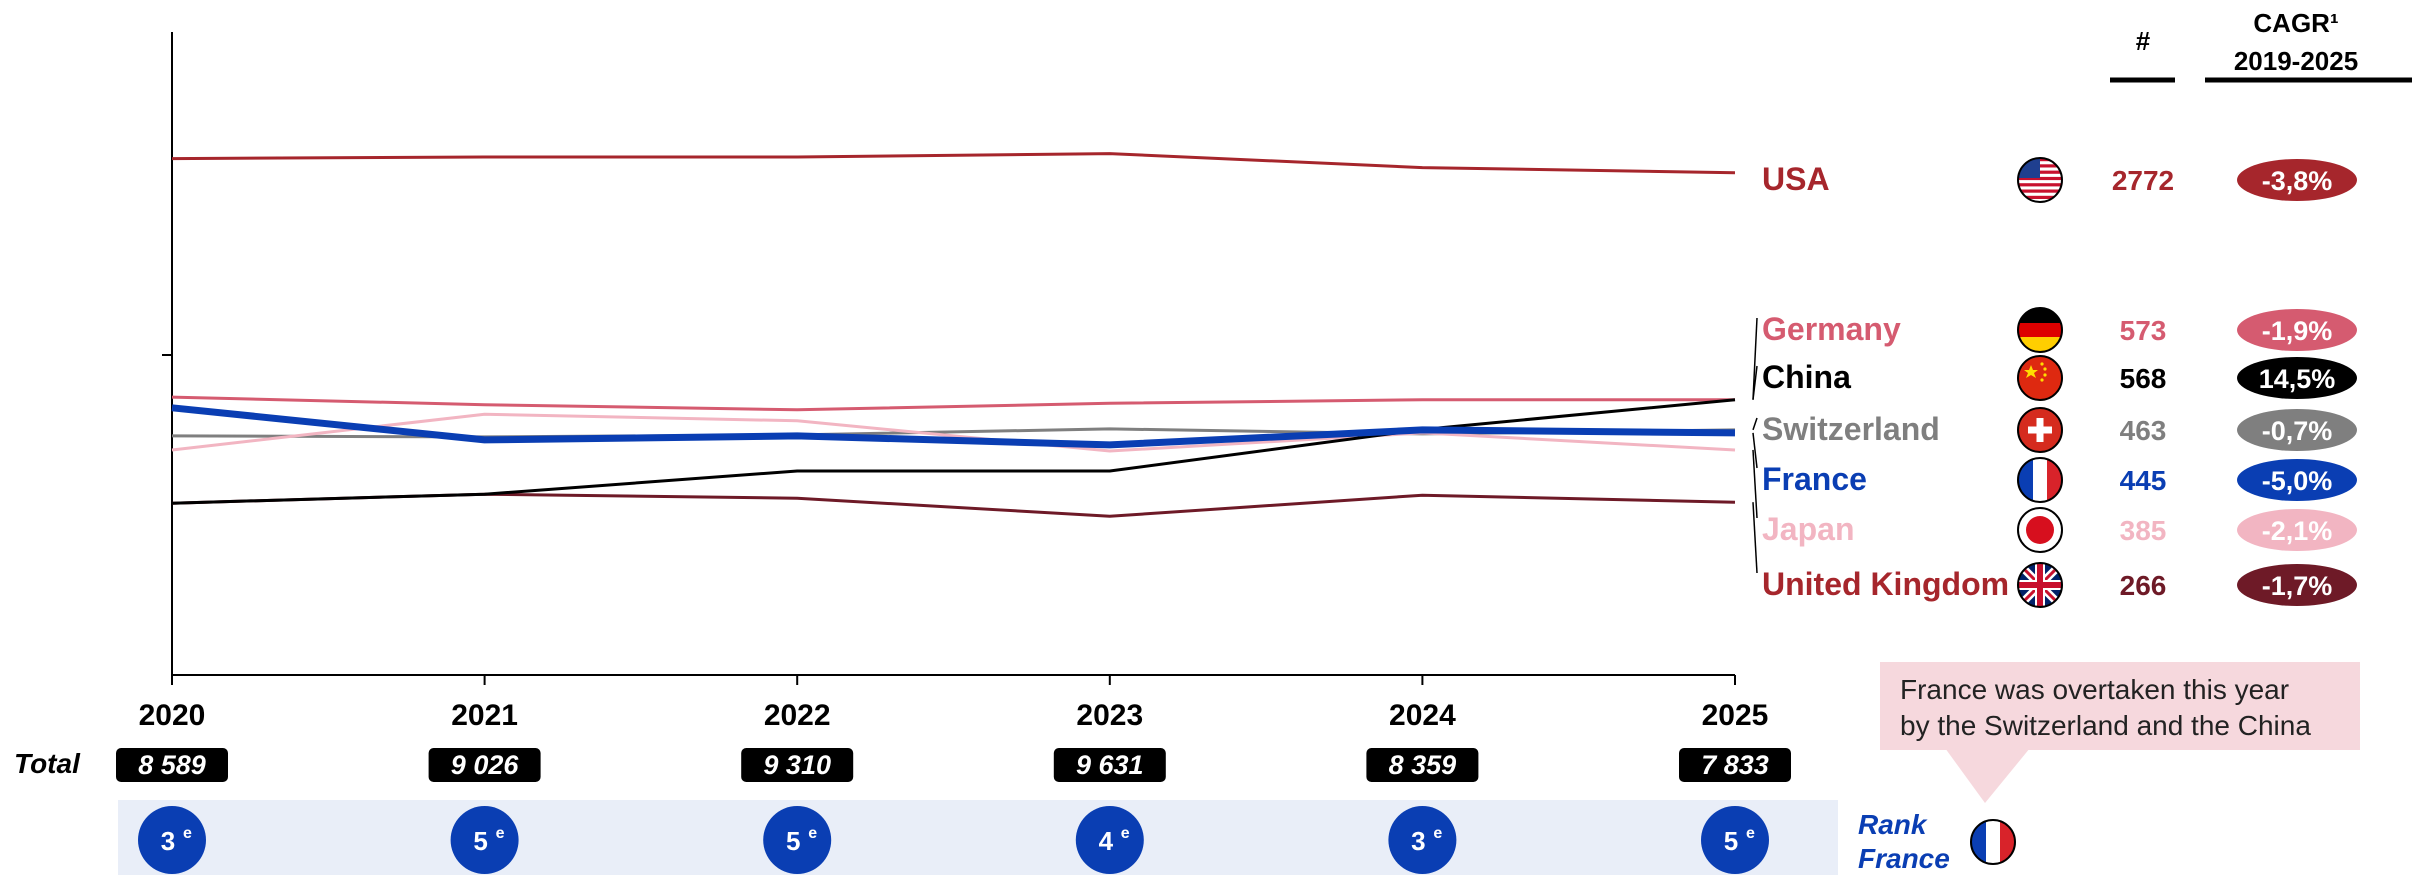 This screenshot has height=875, width=2420. I want to click on legend-label-usa: USA, so click(1796, 179).